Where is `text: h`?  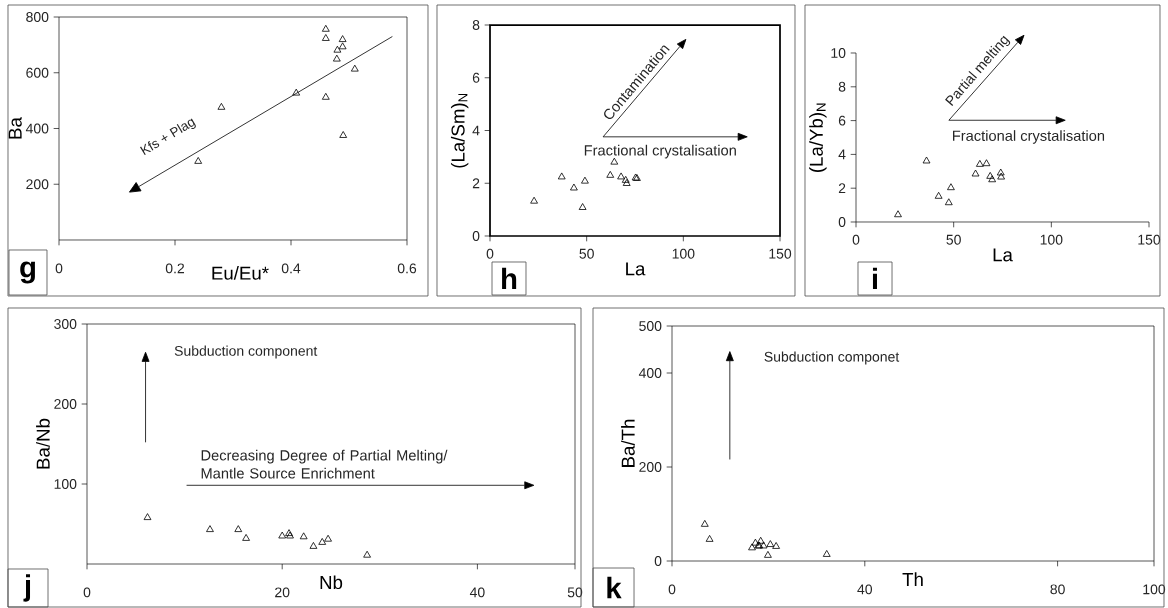
text: h is located at coordinates (509, 278).